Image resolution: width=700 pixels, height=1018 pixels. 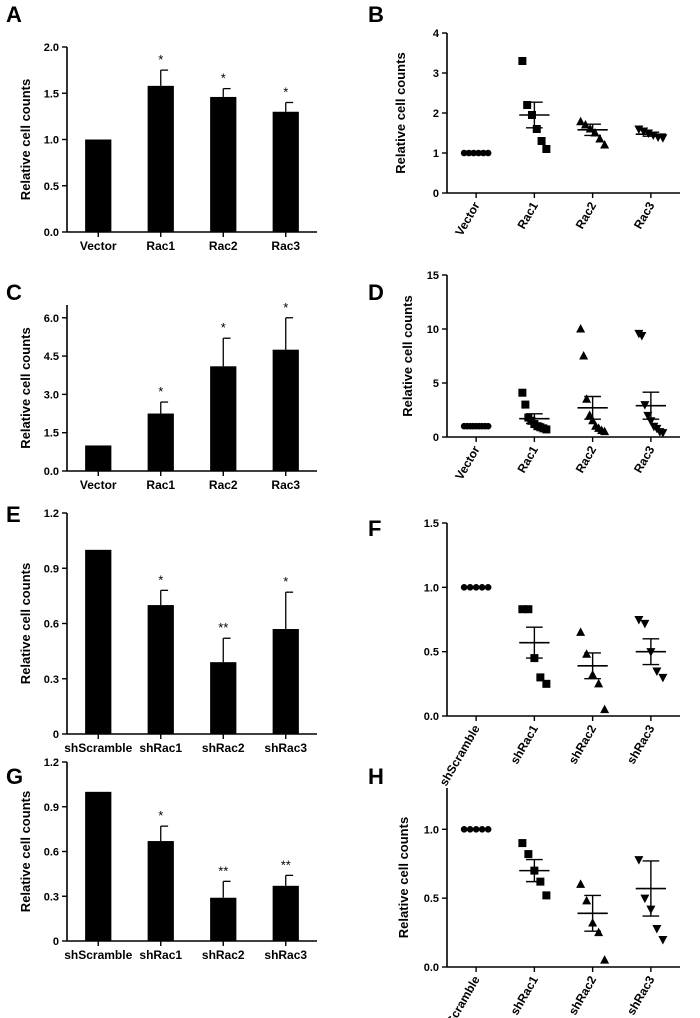 I want to click on y-tick-label: 1.5, so click(x=51, y=434).